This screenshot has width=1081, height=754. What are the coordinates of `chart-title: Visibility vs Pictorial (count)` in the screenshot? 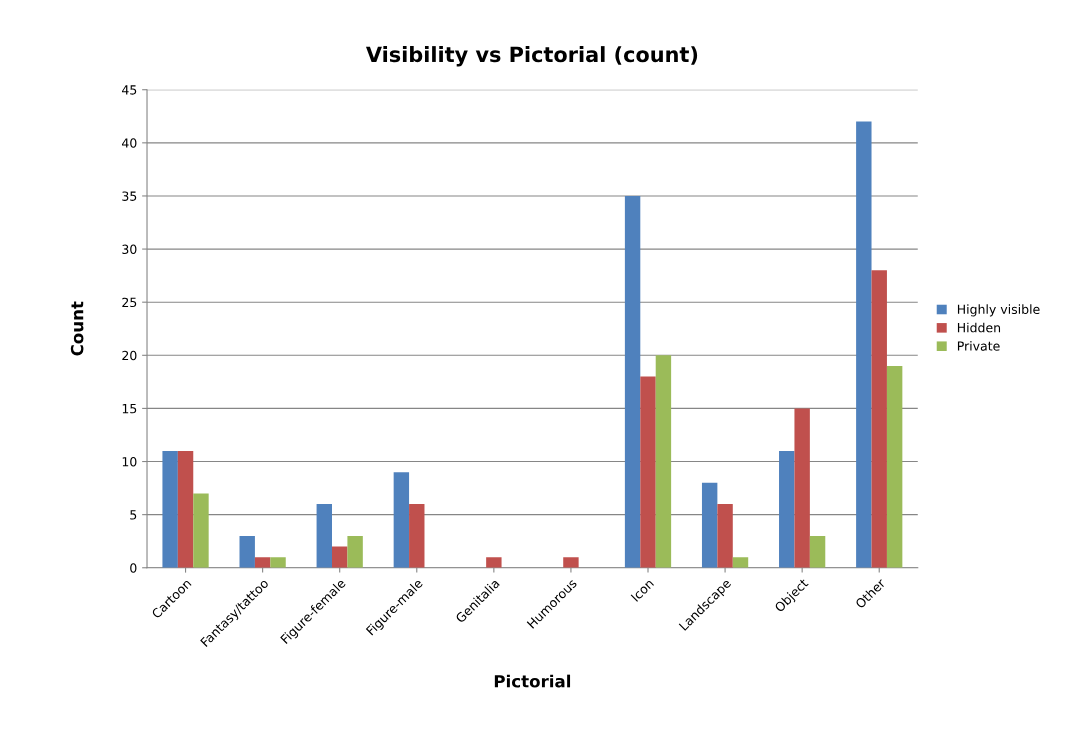 It's located at (531, 56).